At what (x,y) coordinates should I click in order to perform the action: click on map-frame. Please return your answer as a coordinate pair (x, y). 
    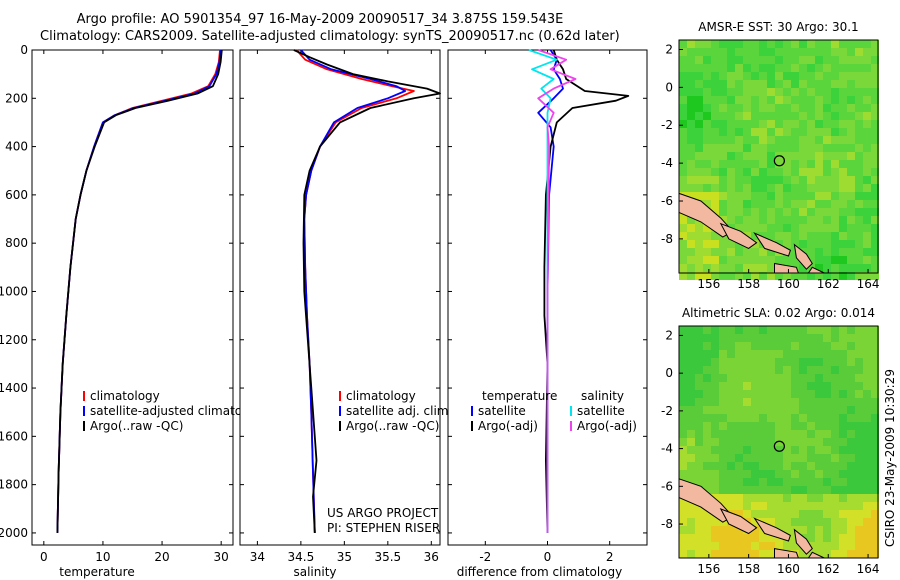
    Looking at the image, I should click on (778, 156).